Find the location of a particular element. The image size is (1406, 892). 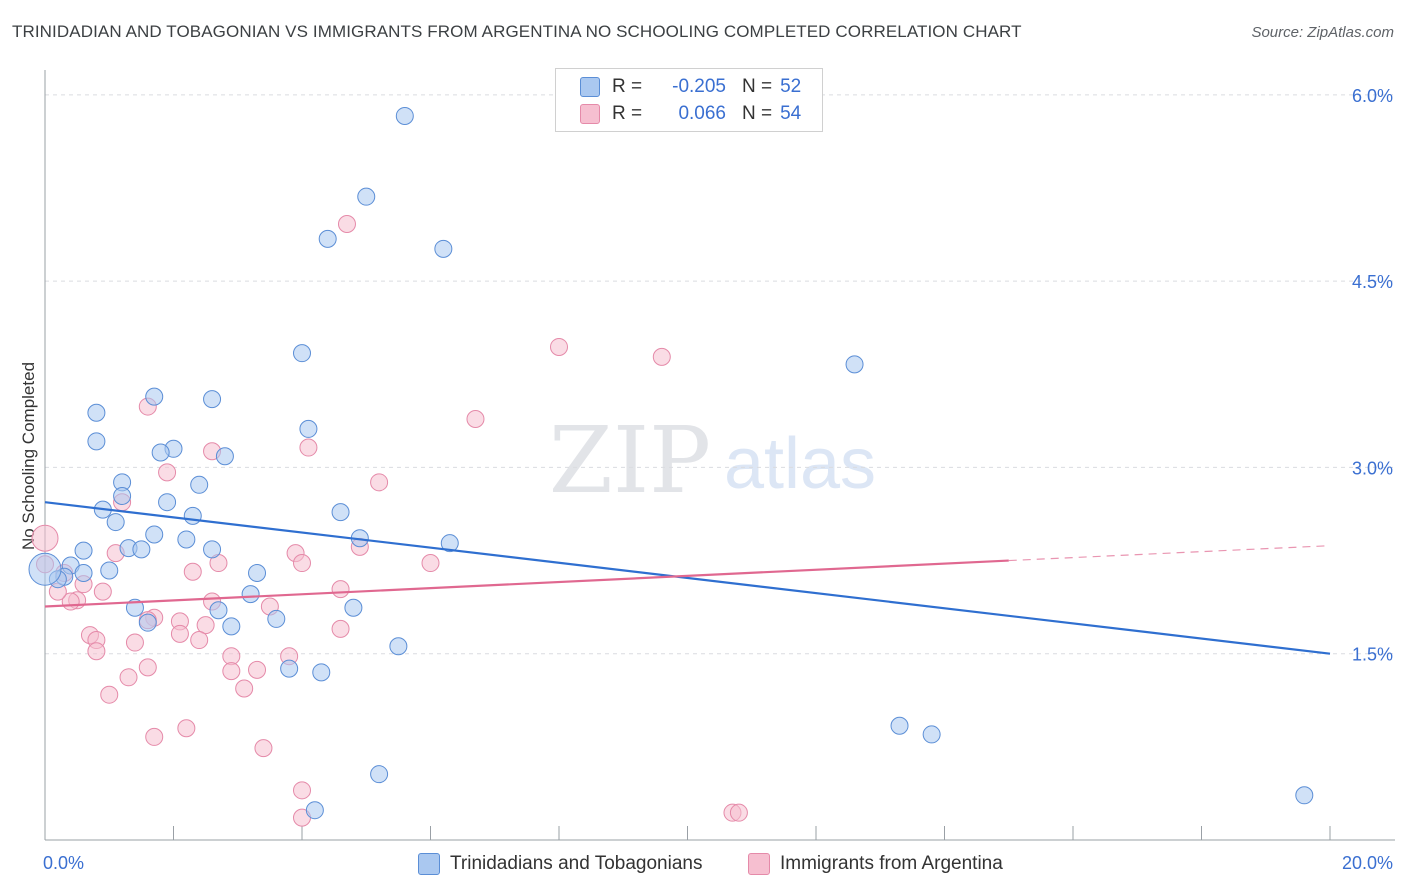

legend-row-argentina: R = 0.066 N = 54 is located at coordinates (690, 114).